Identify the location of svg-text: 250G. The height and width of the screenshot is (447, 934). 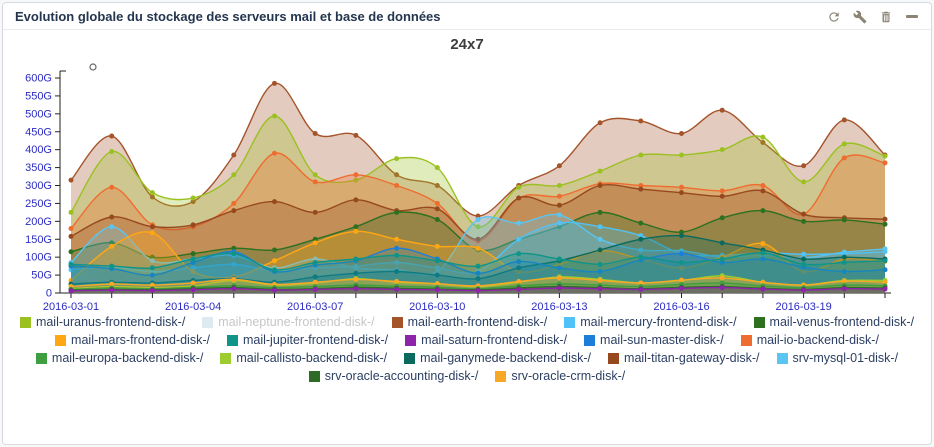
(38, 204).